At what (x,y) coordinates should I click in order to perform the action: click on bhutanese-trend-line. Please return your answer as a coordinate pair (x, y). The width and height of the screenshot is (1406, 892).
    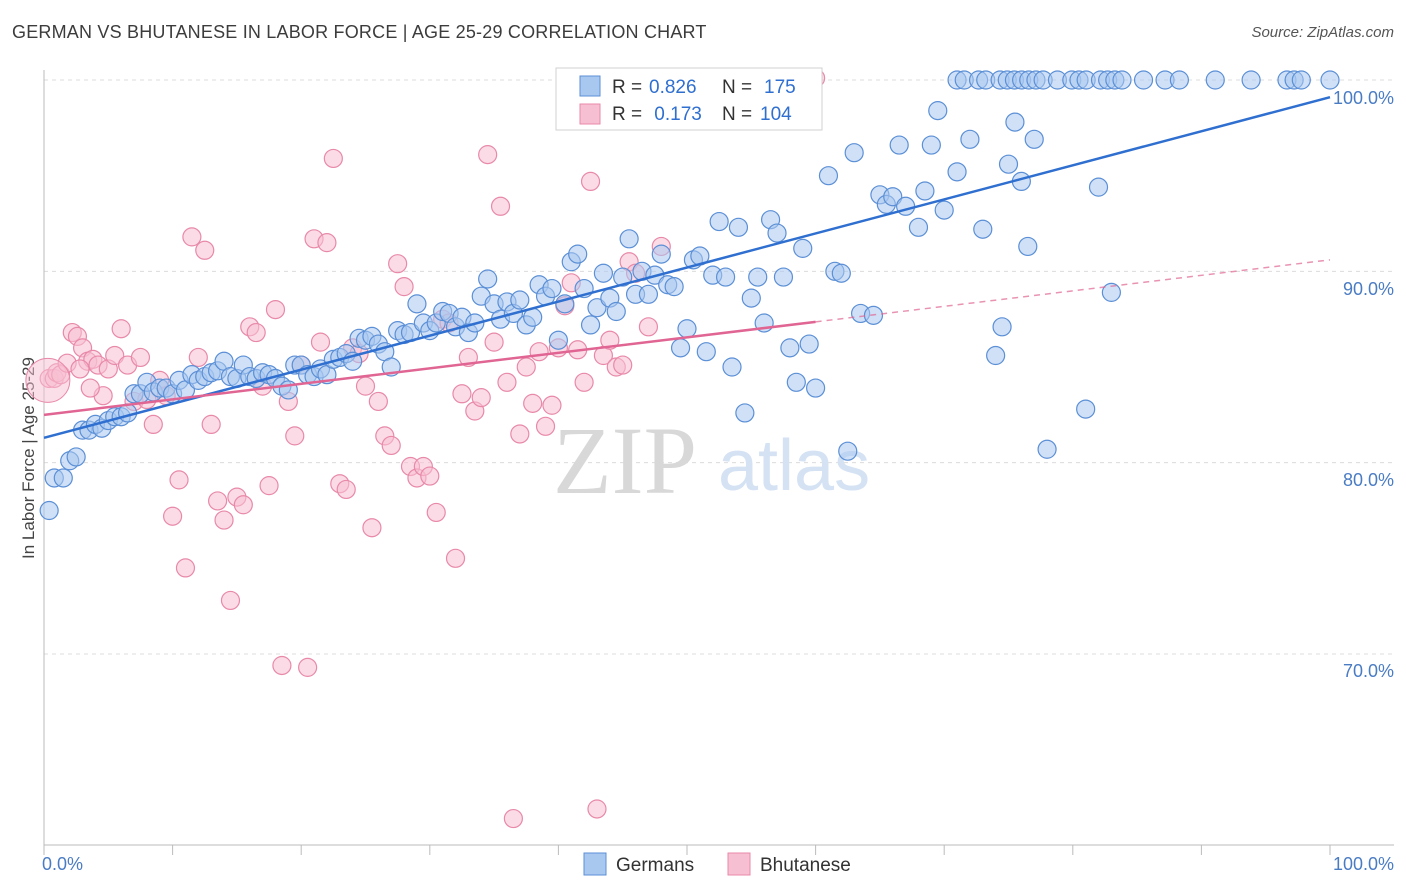
    Looking at the image, I should click on (429, 368).